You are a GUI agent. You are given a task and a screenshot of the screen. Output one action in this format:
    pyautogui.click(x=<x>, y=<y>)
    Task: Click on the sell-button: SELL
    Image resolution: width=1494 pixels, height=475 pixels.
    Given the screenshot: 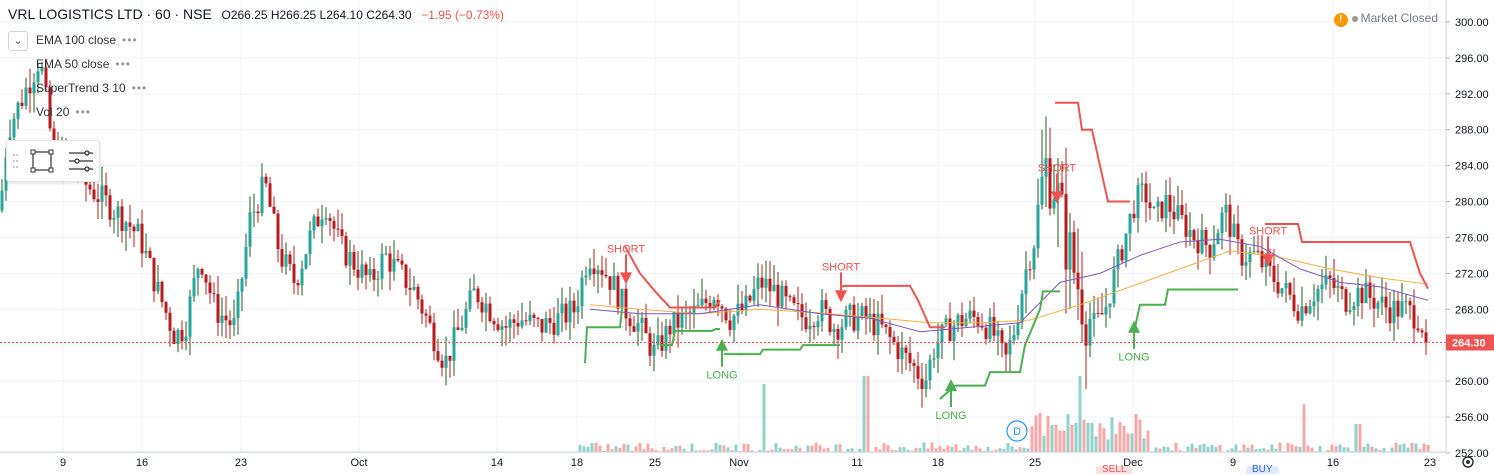 What is the action you would take?
    pyautogui.click(x=1114, y=470)
    